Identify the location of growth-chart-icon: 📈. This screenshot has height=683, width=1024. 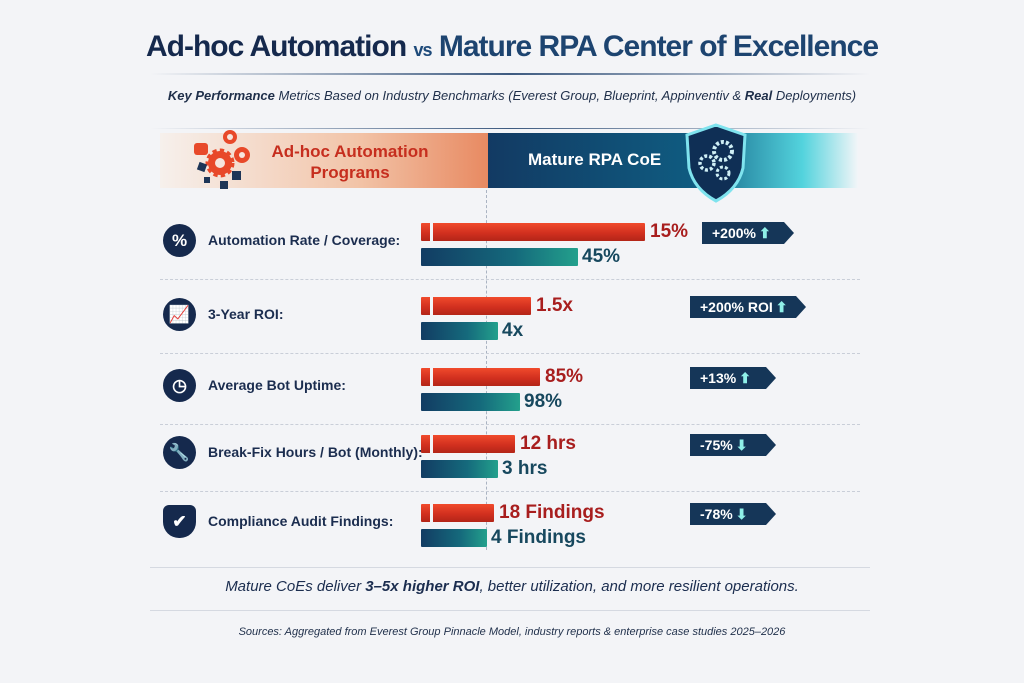
(179, 314).